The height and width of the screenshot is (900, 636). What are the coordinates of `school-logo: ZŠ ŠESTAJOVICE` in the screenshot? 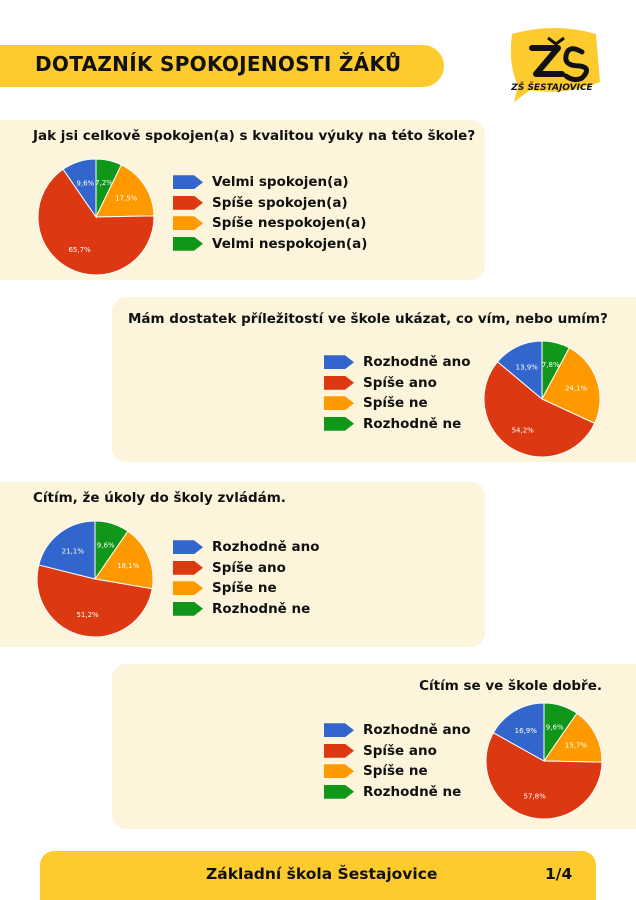 It's located at (555, 65).